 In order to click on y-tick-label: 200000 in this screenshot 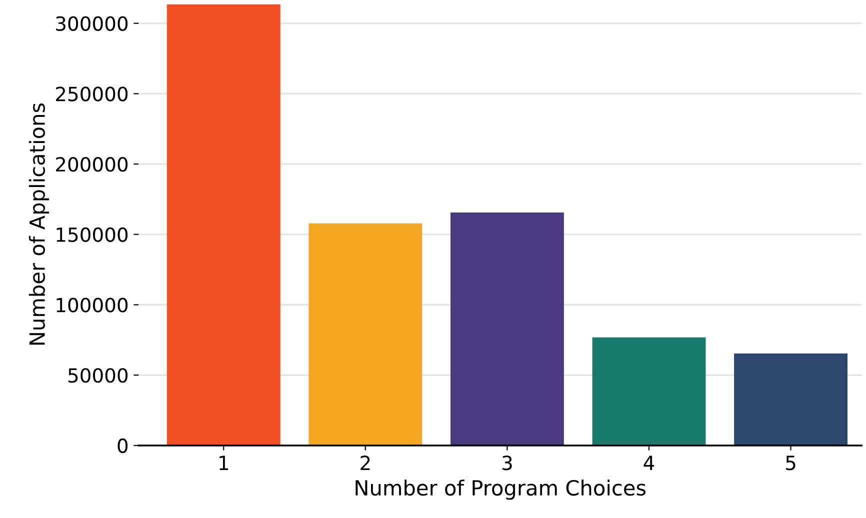, I will do `click(92, 164)`.